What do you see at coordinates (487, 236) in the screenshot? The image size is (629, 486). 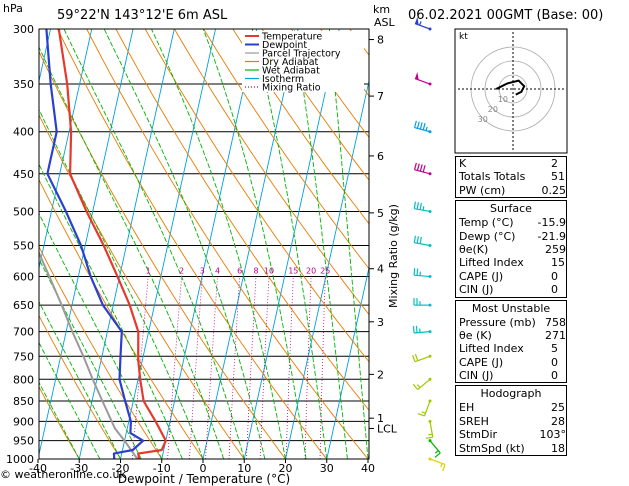 I see `surface-label: Dewp (°C)` at bounding box center [487, 236].